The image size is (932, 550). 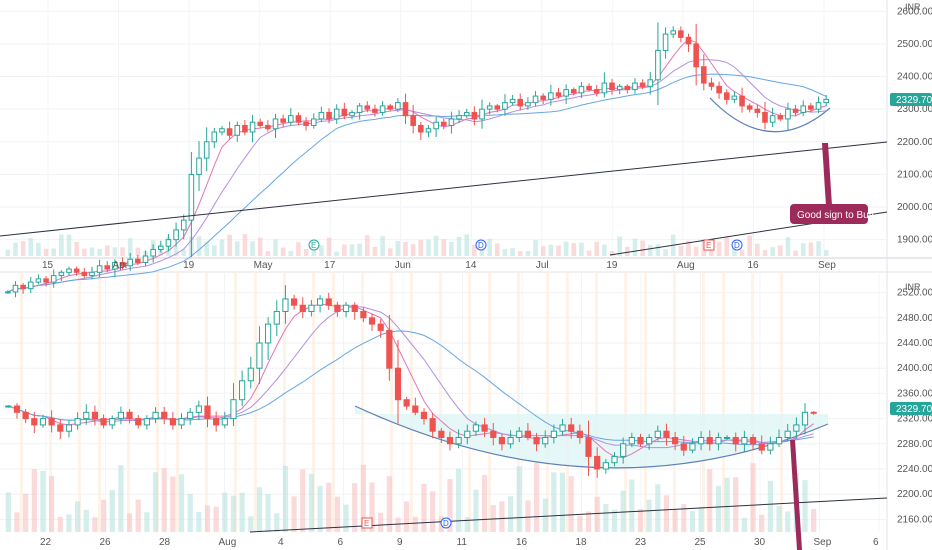 What do you see at coordinates (914, 44) in the screenshot?
I see `top-y-tick-label: 2500.00` at bounding box center [914, 44].